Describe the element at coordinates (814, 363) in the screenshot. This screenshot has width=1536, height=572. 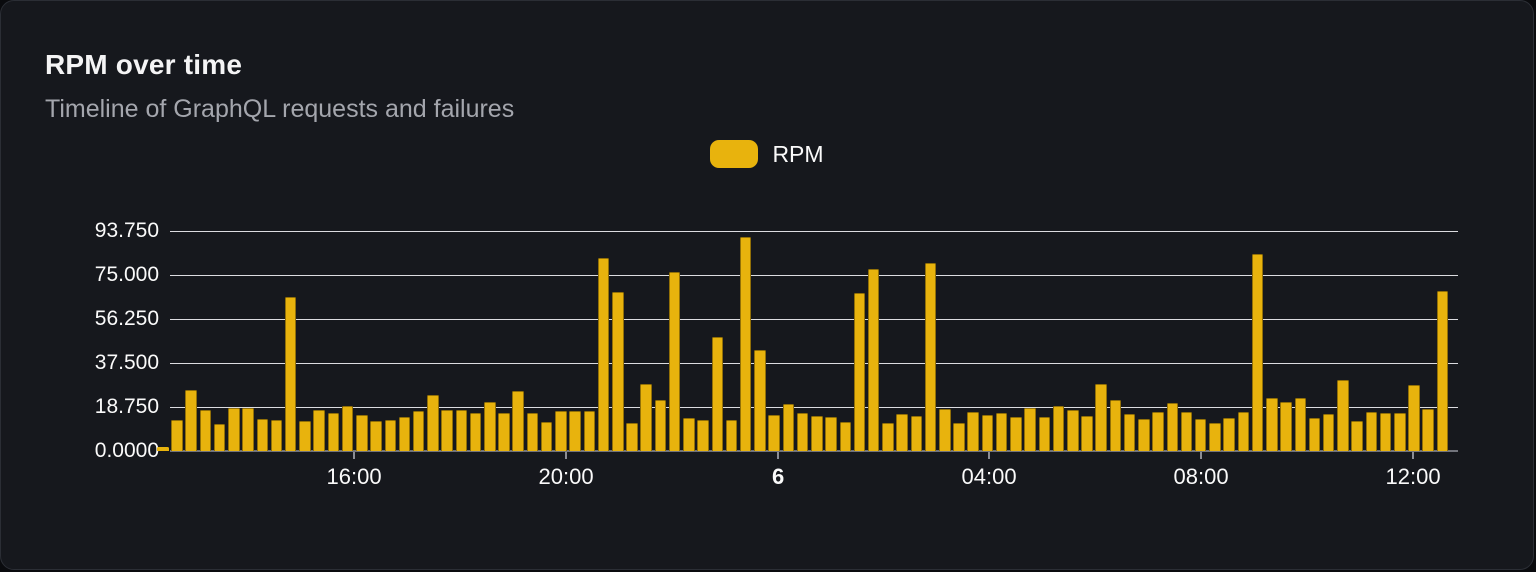
I see `gridline` at that location.